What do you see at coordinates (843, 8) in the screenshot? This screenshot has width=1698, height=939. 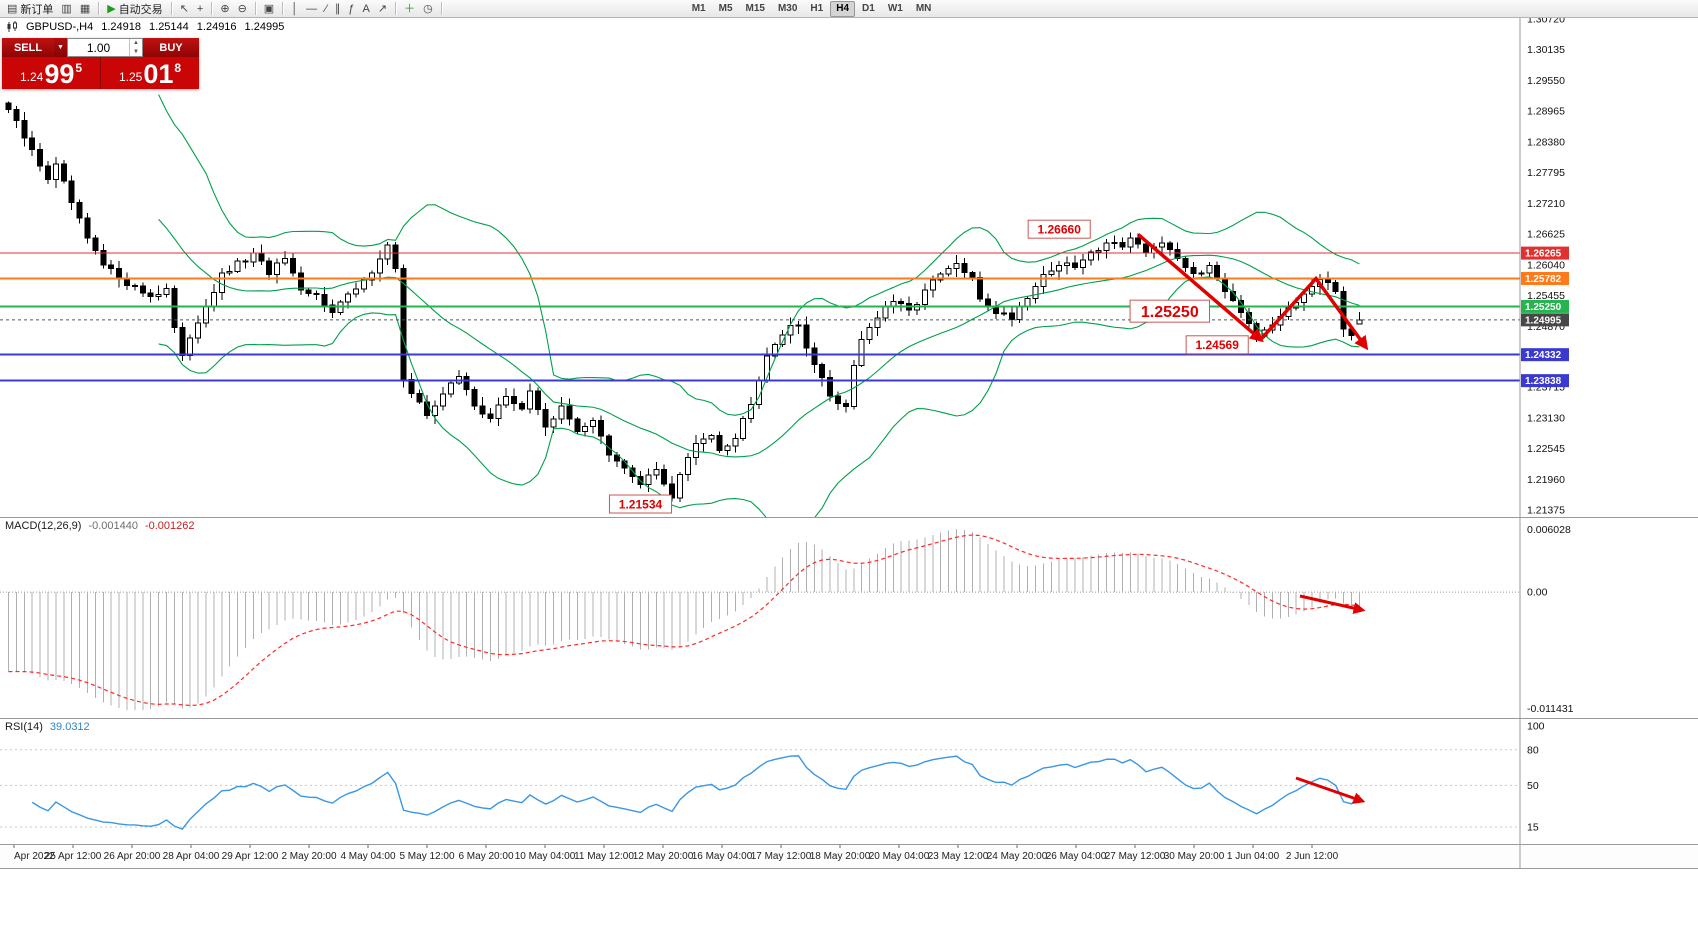 I see `timeframe-h4: H4` at bounding box center [843, 8].